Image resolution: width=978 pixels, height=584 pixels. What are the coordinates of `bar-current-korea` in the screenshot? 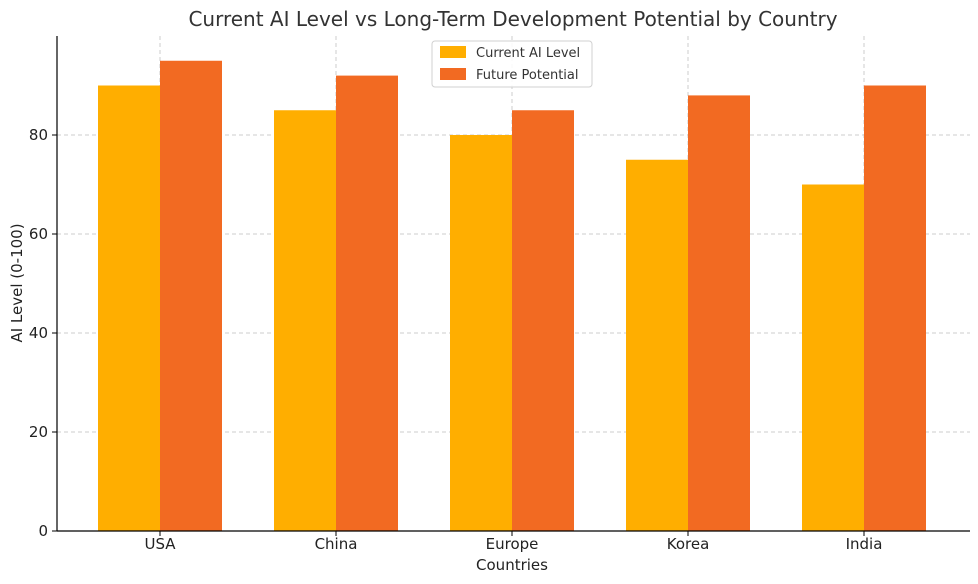 It's located at (657, 345).